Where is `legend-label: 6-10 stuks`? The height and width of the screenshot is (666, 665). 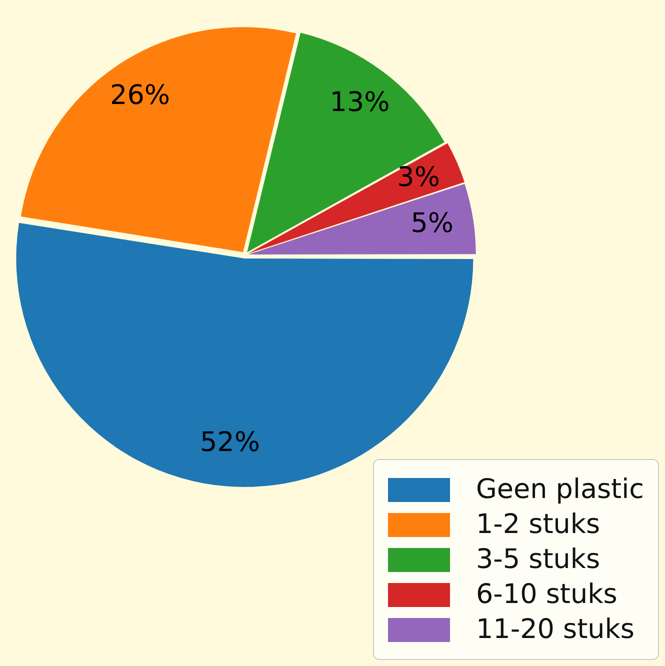 legend-label: 6-10 stuks is located at coordinates (547, 594).